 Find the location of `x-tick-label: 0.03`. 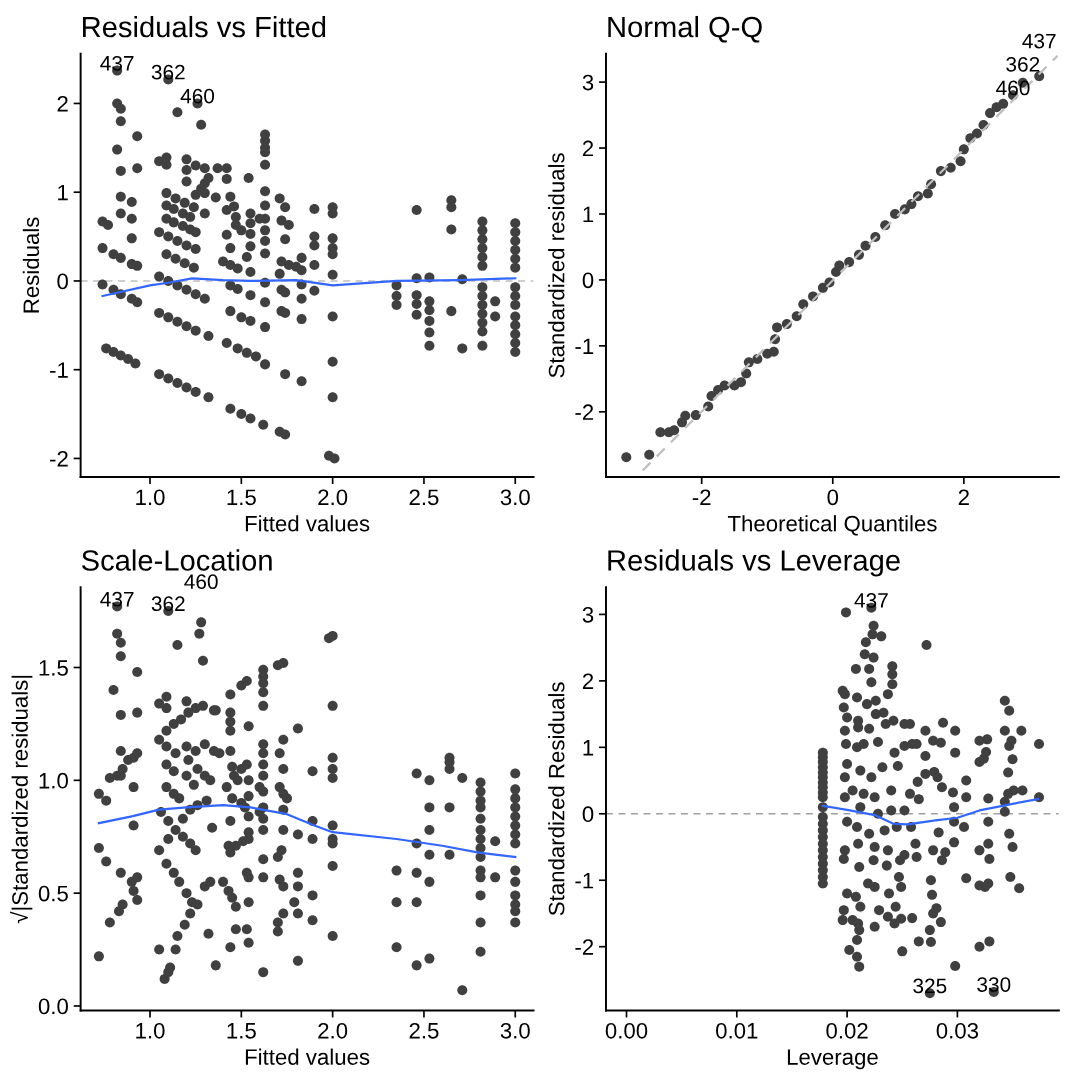

x-tick-label: 0.03 is located at coordinates (957, 1030).